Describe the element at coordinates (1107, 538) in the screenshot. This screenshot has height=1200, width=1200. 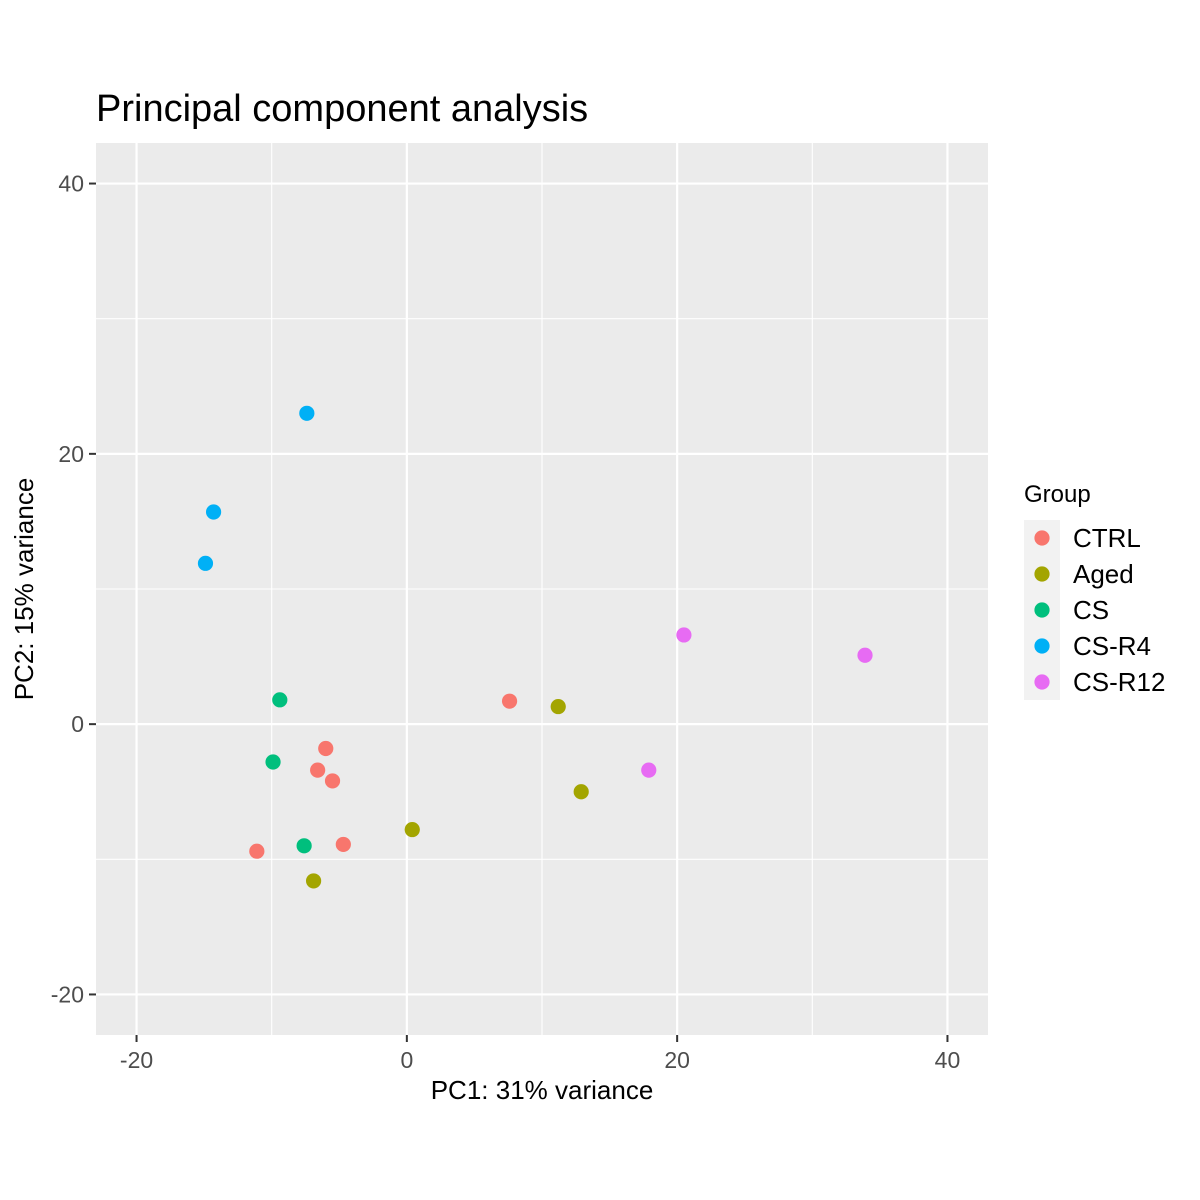
I see `legend-label-ctrl: CTRL` at that location.